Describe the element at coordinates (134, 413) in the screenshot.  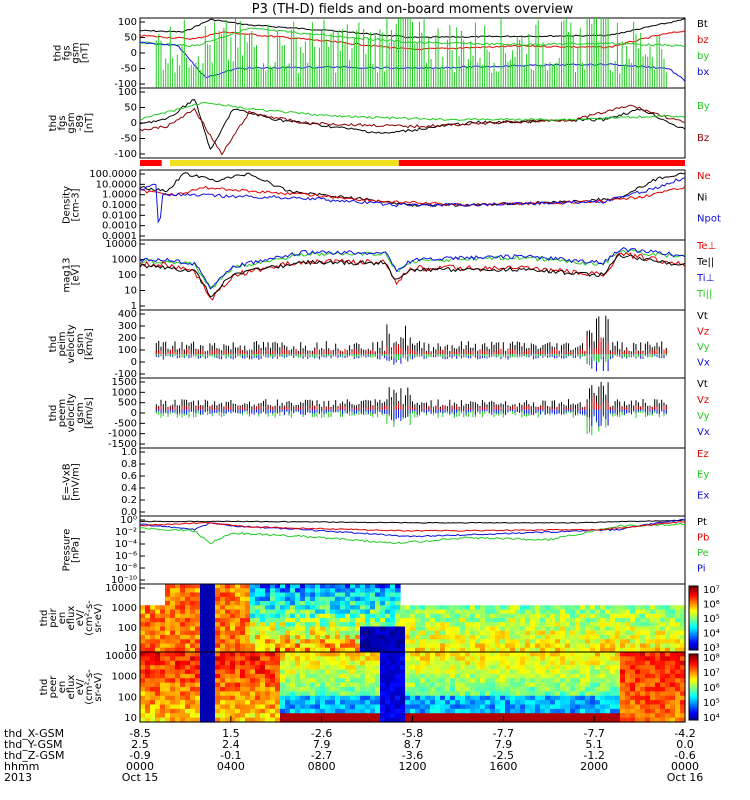
I see `y-tick-label: 0` at that location.